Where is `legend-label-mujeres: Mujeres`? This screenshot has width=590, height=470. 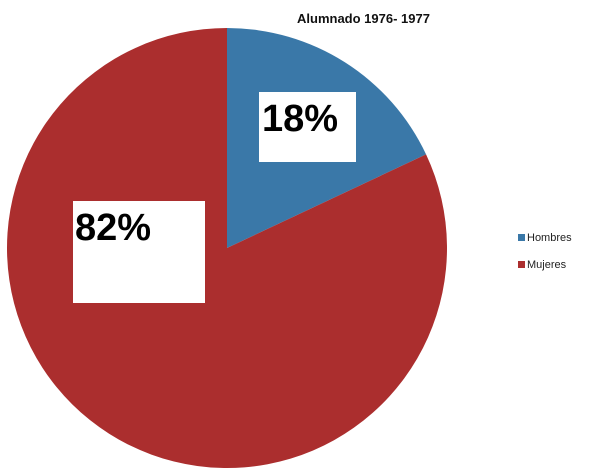 legend-label-mujeres: Mujeres is located at coordinates (547, 265).